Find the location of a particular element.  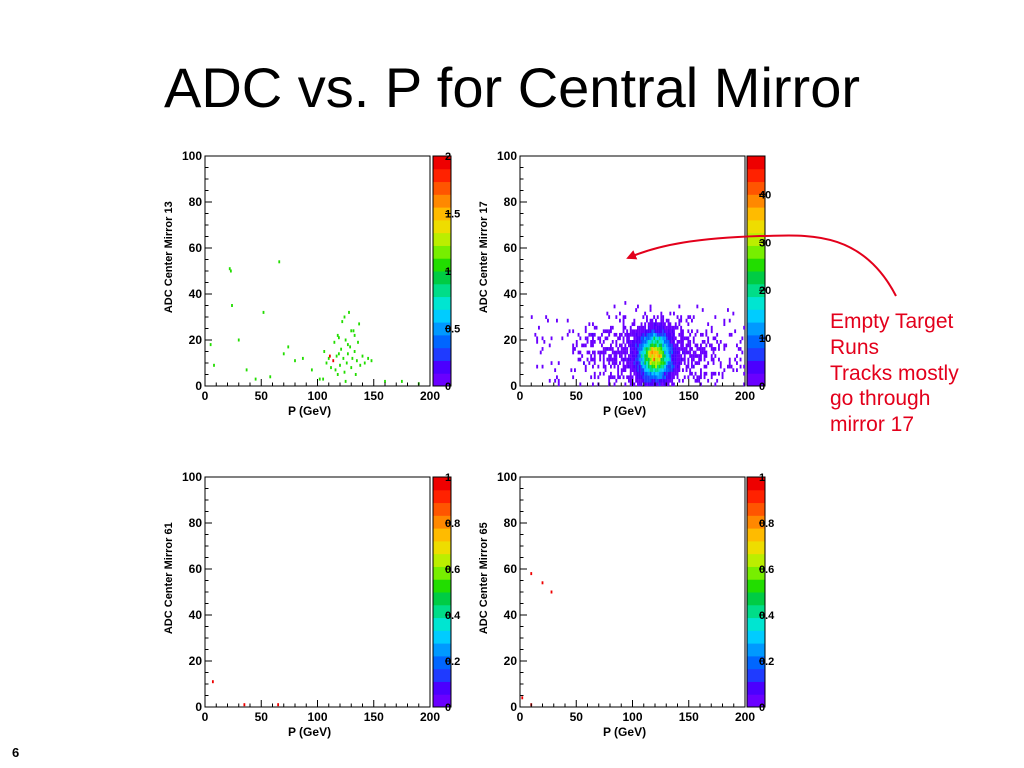

y-tick-label: 100 is located at coordinates (192, 156).